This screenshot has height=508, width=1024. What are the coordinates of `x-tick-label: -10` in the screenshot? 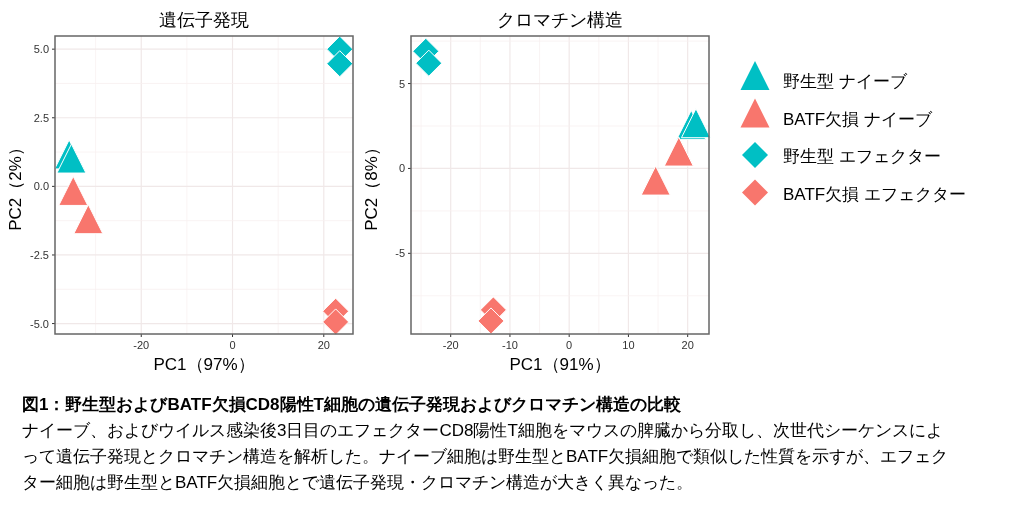 It's located at (509, 345).